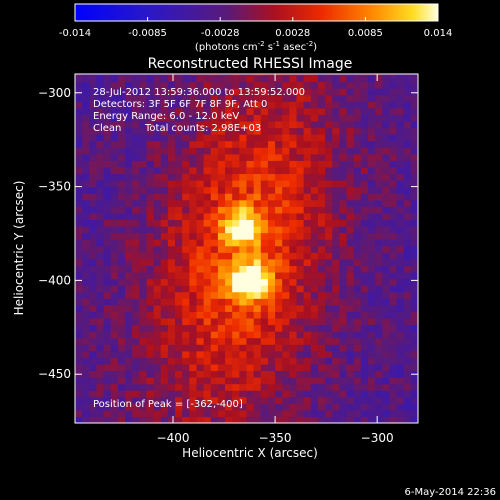 The image size is (500, 500). What do you see at coordinates (107, 128) in the screenshot?
I see `annotation-clean: Clean` at bounding box center [107, 128].